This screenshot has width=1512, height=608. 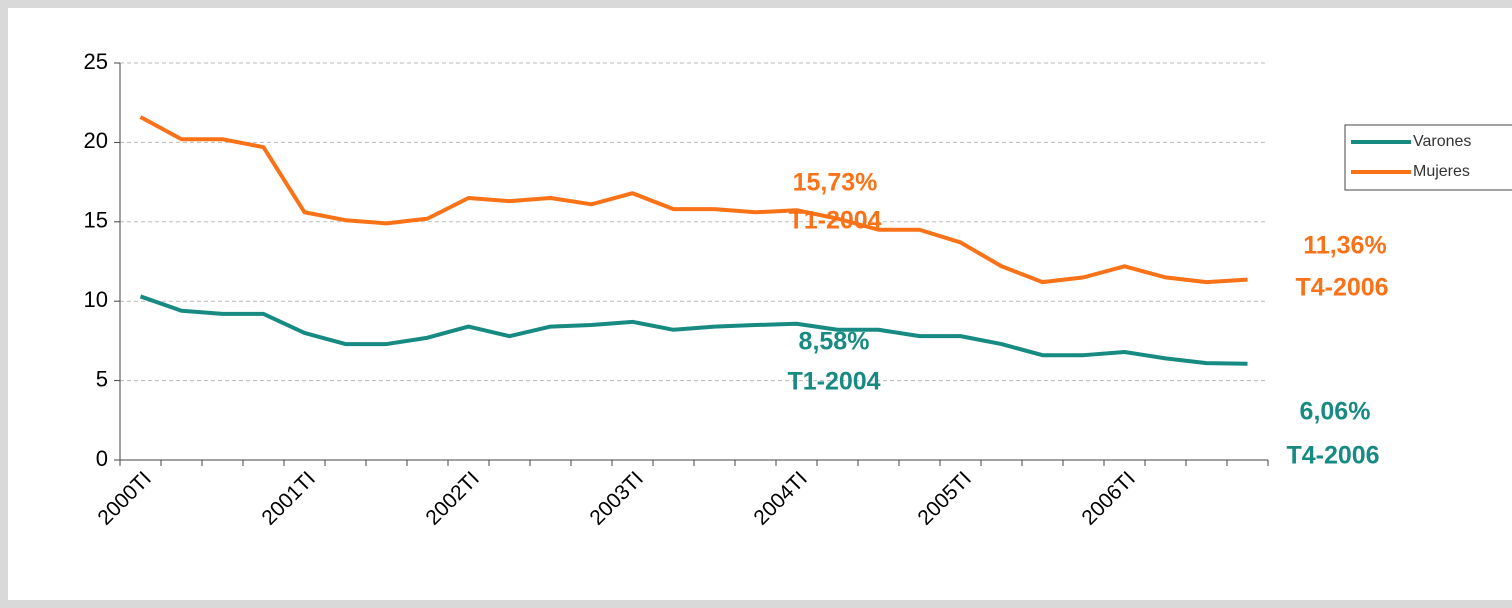 I want to click on series-line, so click(x=693, y=330).